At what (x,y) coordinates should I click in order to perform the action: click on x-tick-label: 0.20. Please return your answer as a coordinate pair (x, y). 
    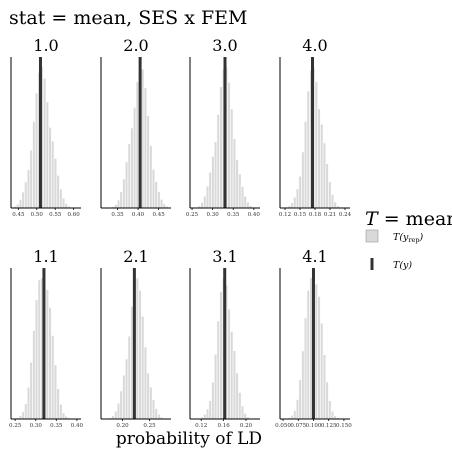
    Looking at the image, I should click on (246, 426).